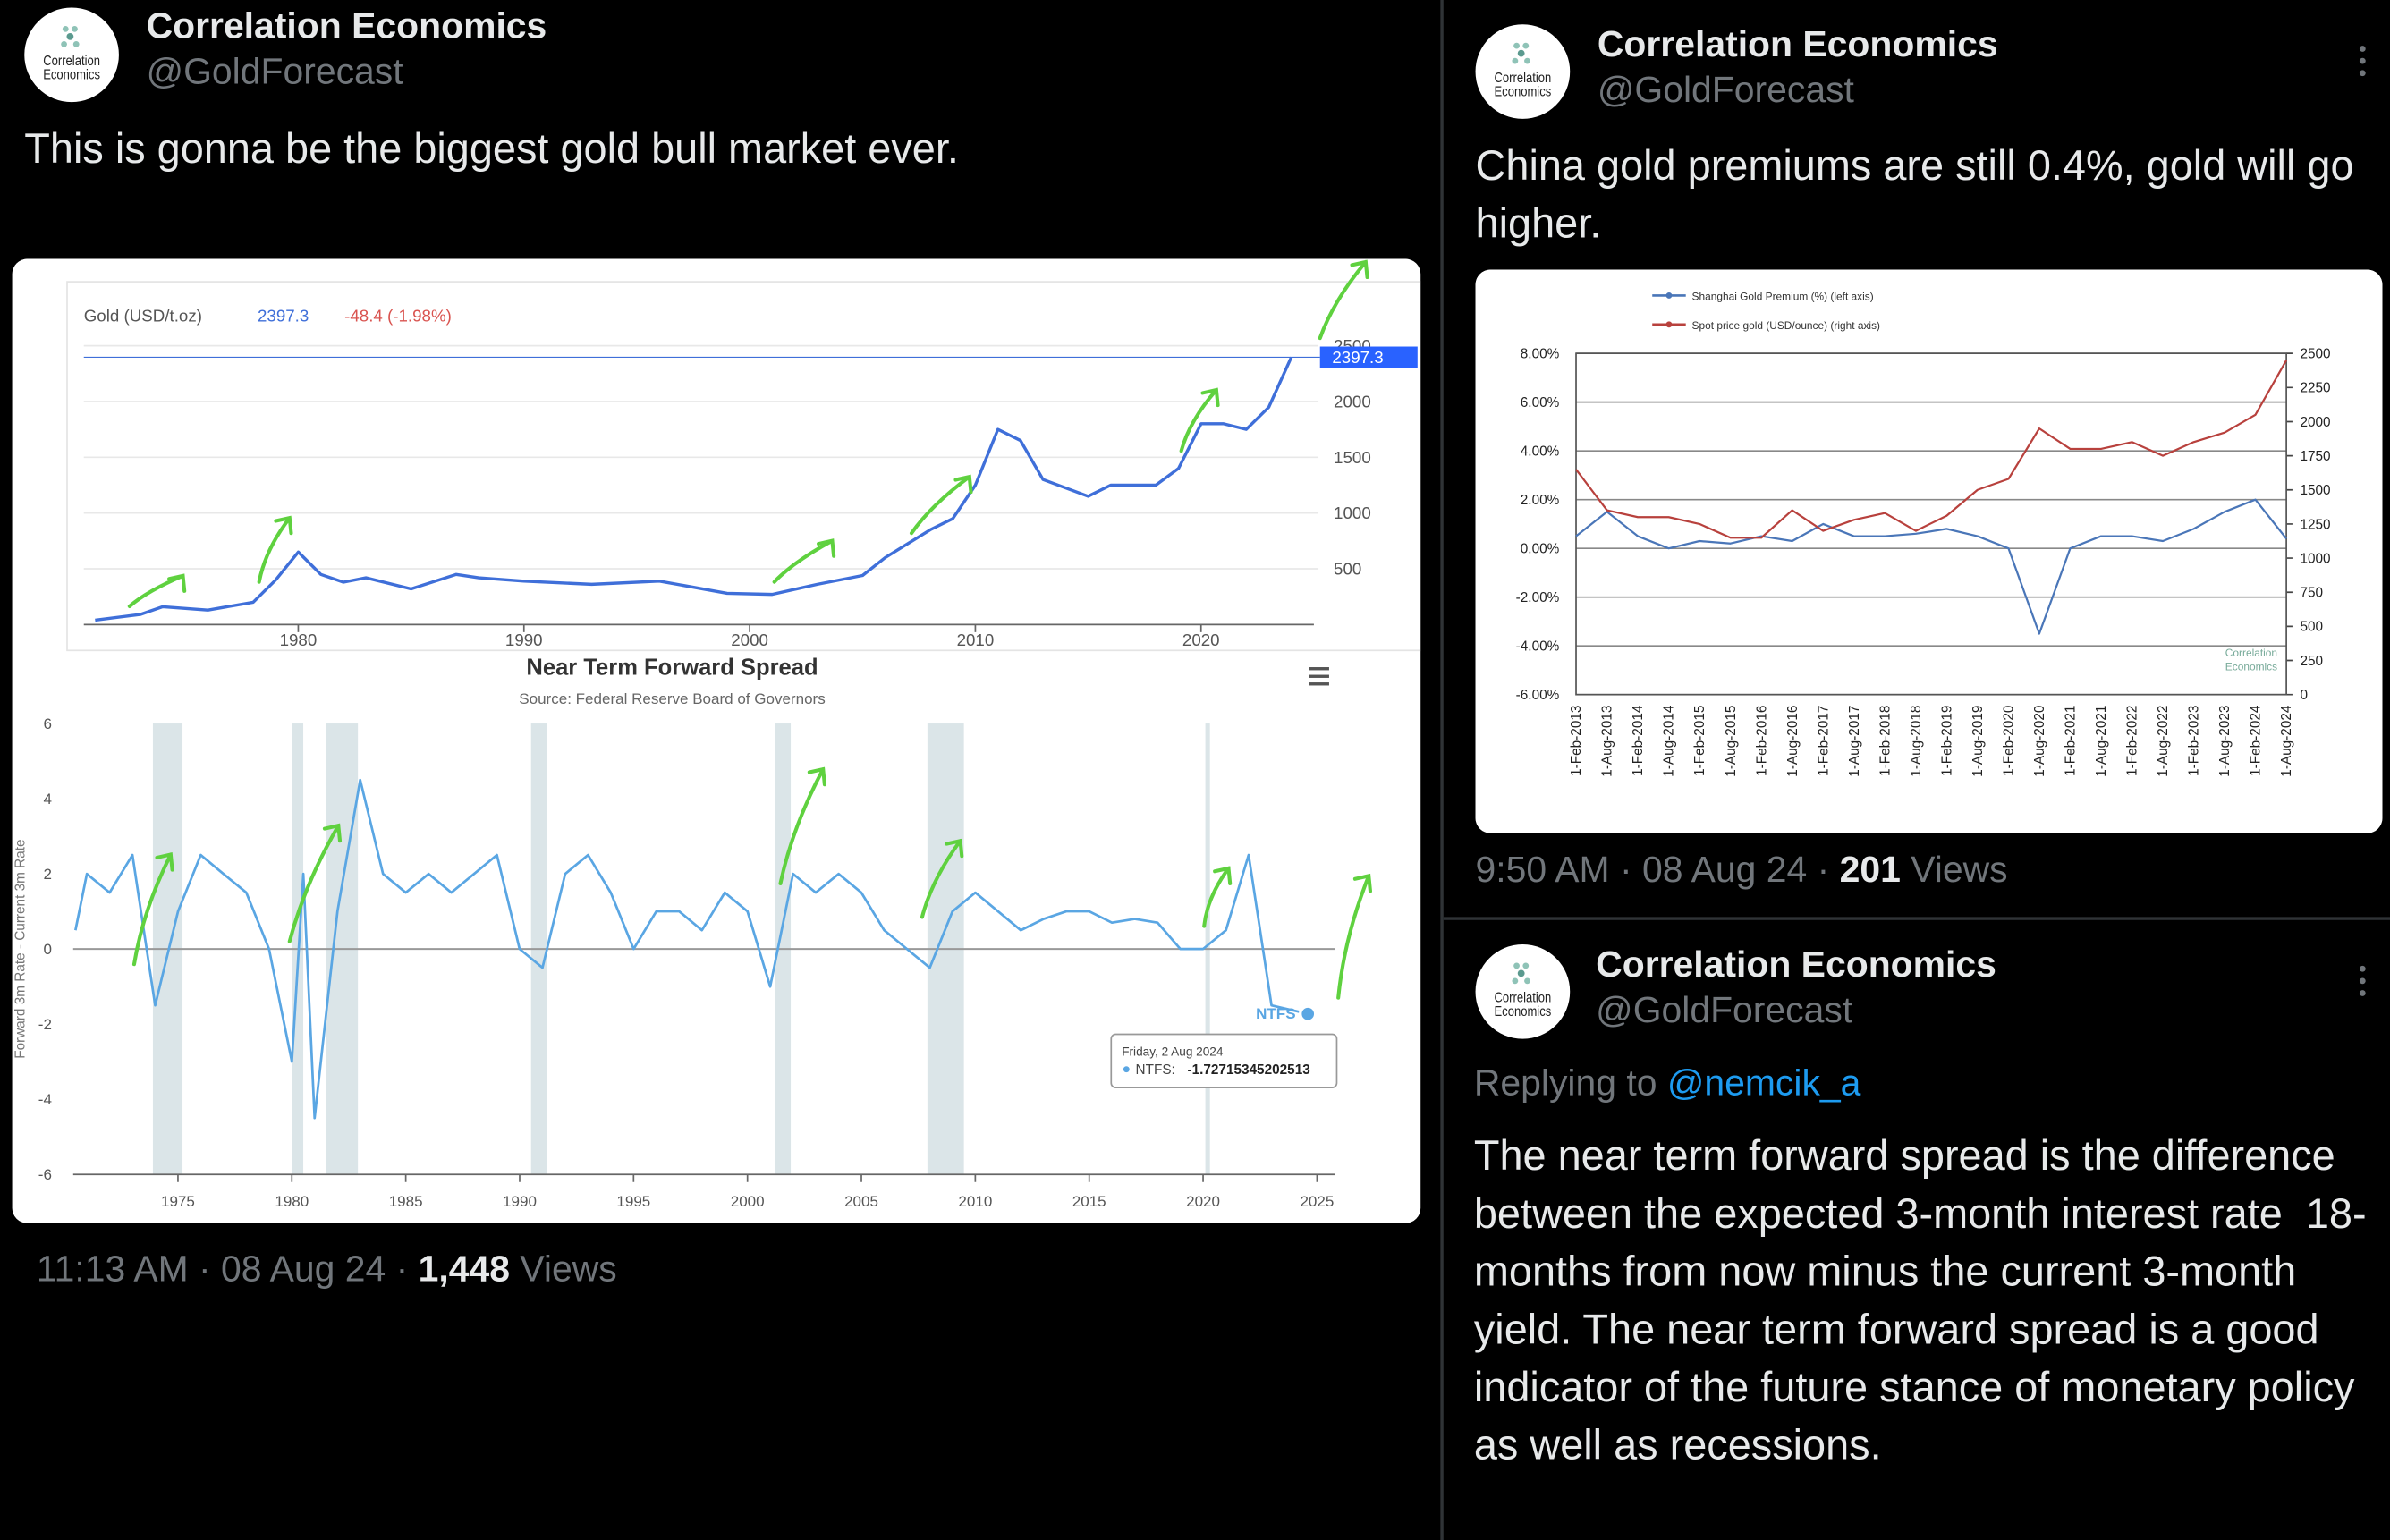 This screenshot has height=1540, width=2390. I want to click on x-tick-label: 1-Feb-2023, so click(2194, 741).